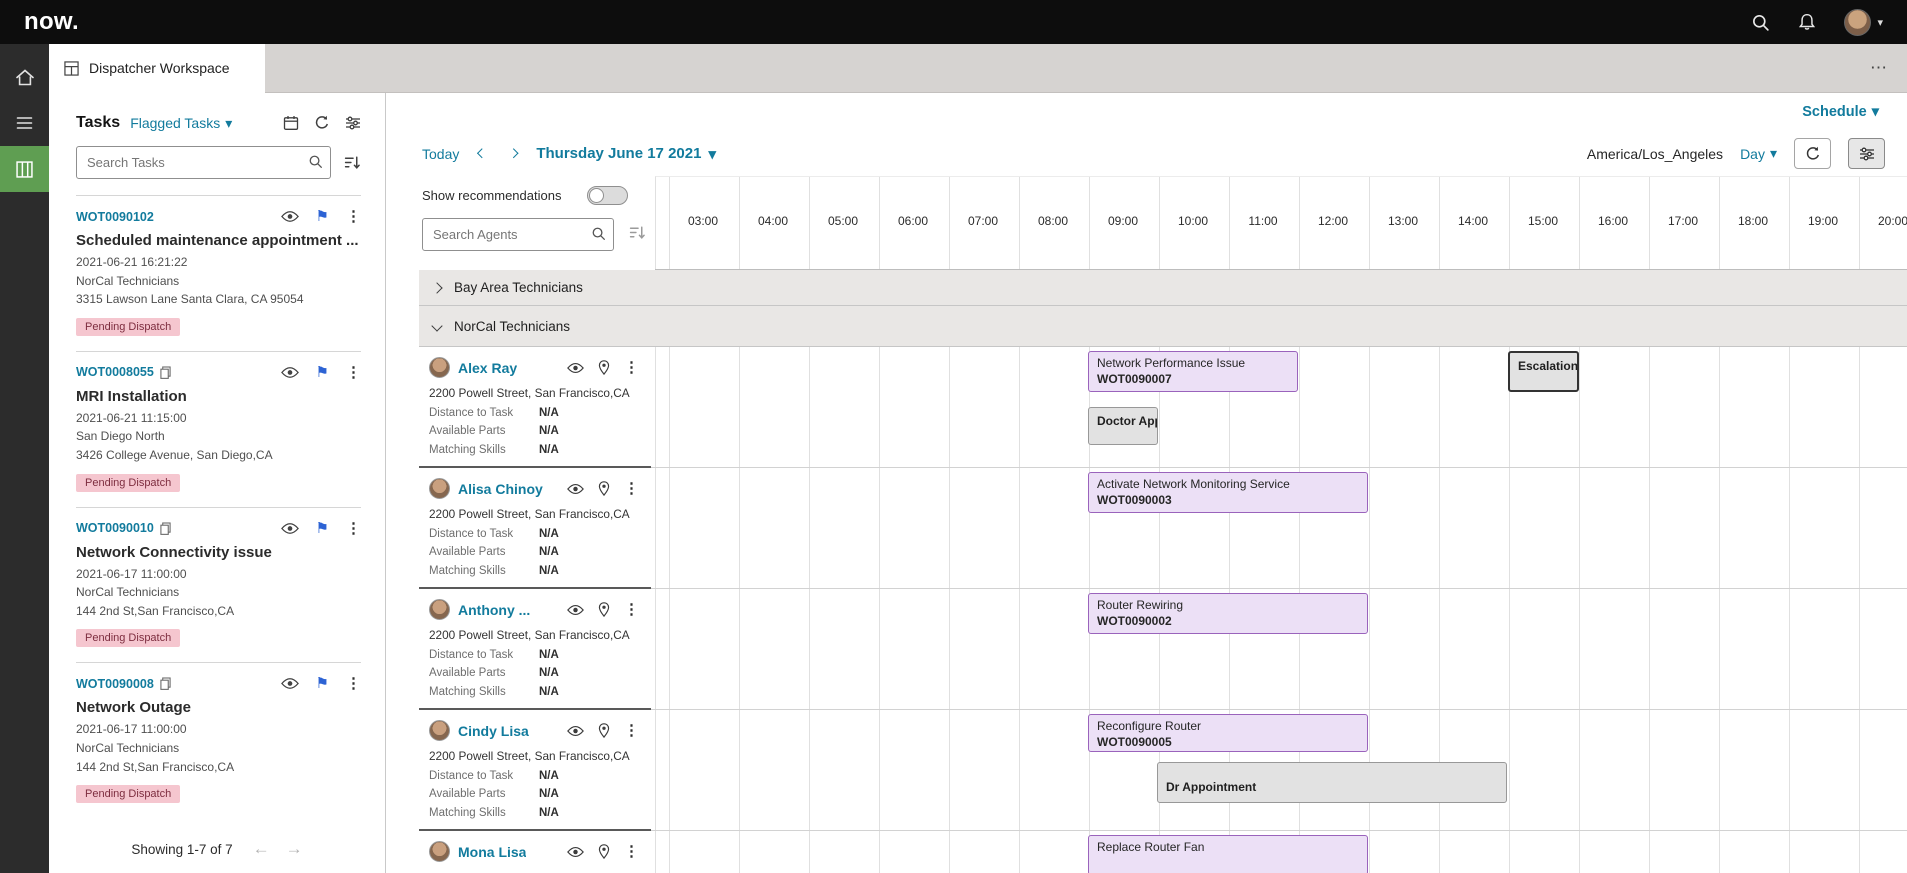  What do you see at coordinates (1134, 742) in the screenshot?
I see `event-number: WOT0090005` at bounding box center [1134, 742].